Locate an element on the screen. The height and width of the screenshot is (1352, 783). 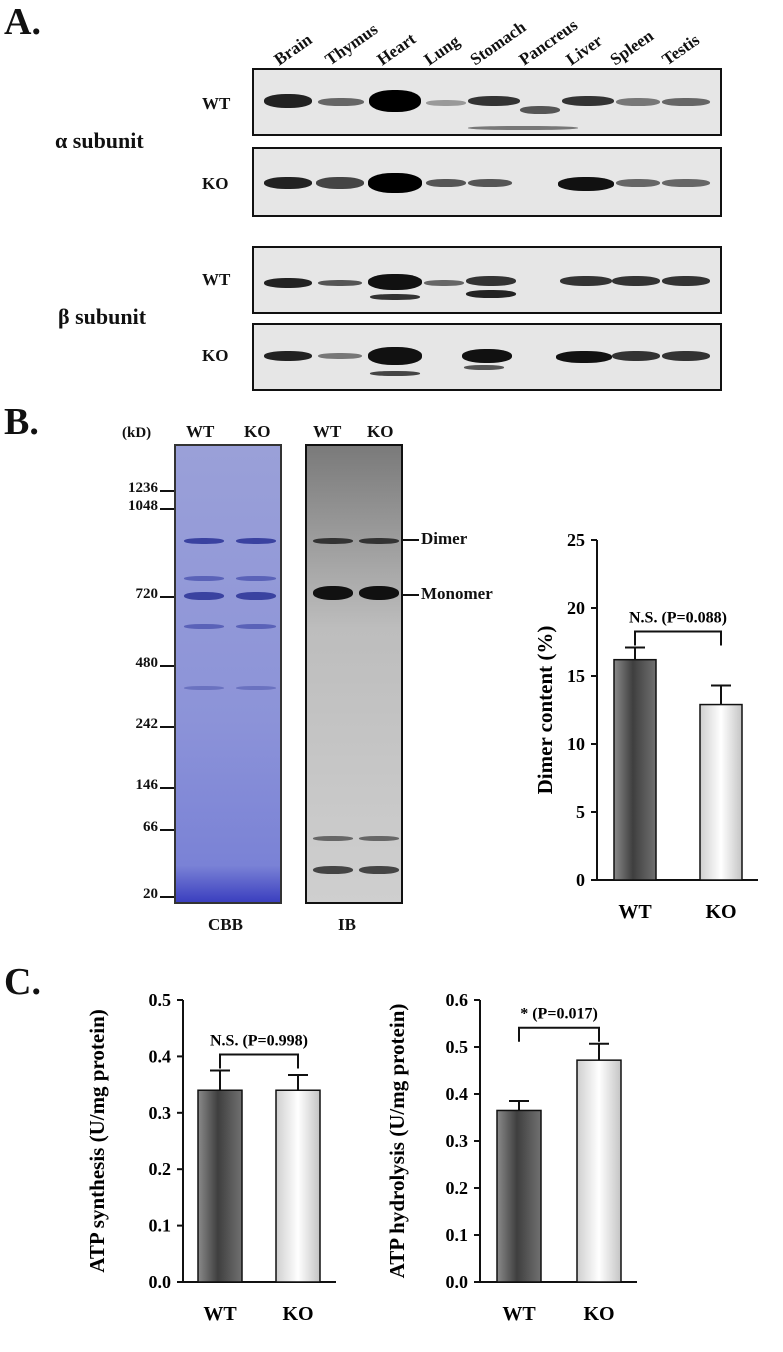
cbb-lane-ko: KO is located at coordinates (257, 431).